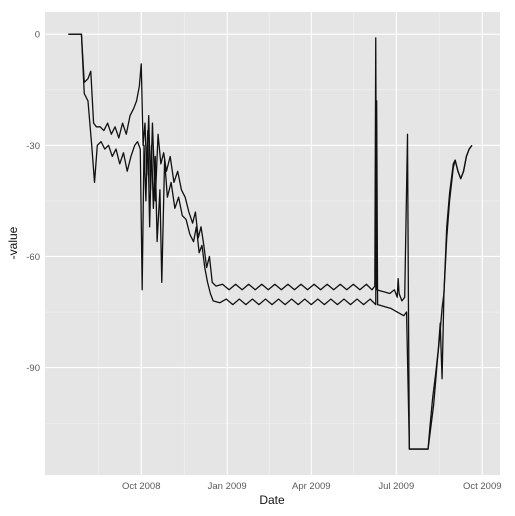 Image resolution: width=515 pixels, height=516 pixels. Describe the element at coordinates (33, 146) in the screenshot. I see `y-tick-label: -30` at that location.